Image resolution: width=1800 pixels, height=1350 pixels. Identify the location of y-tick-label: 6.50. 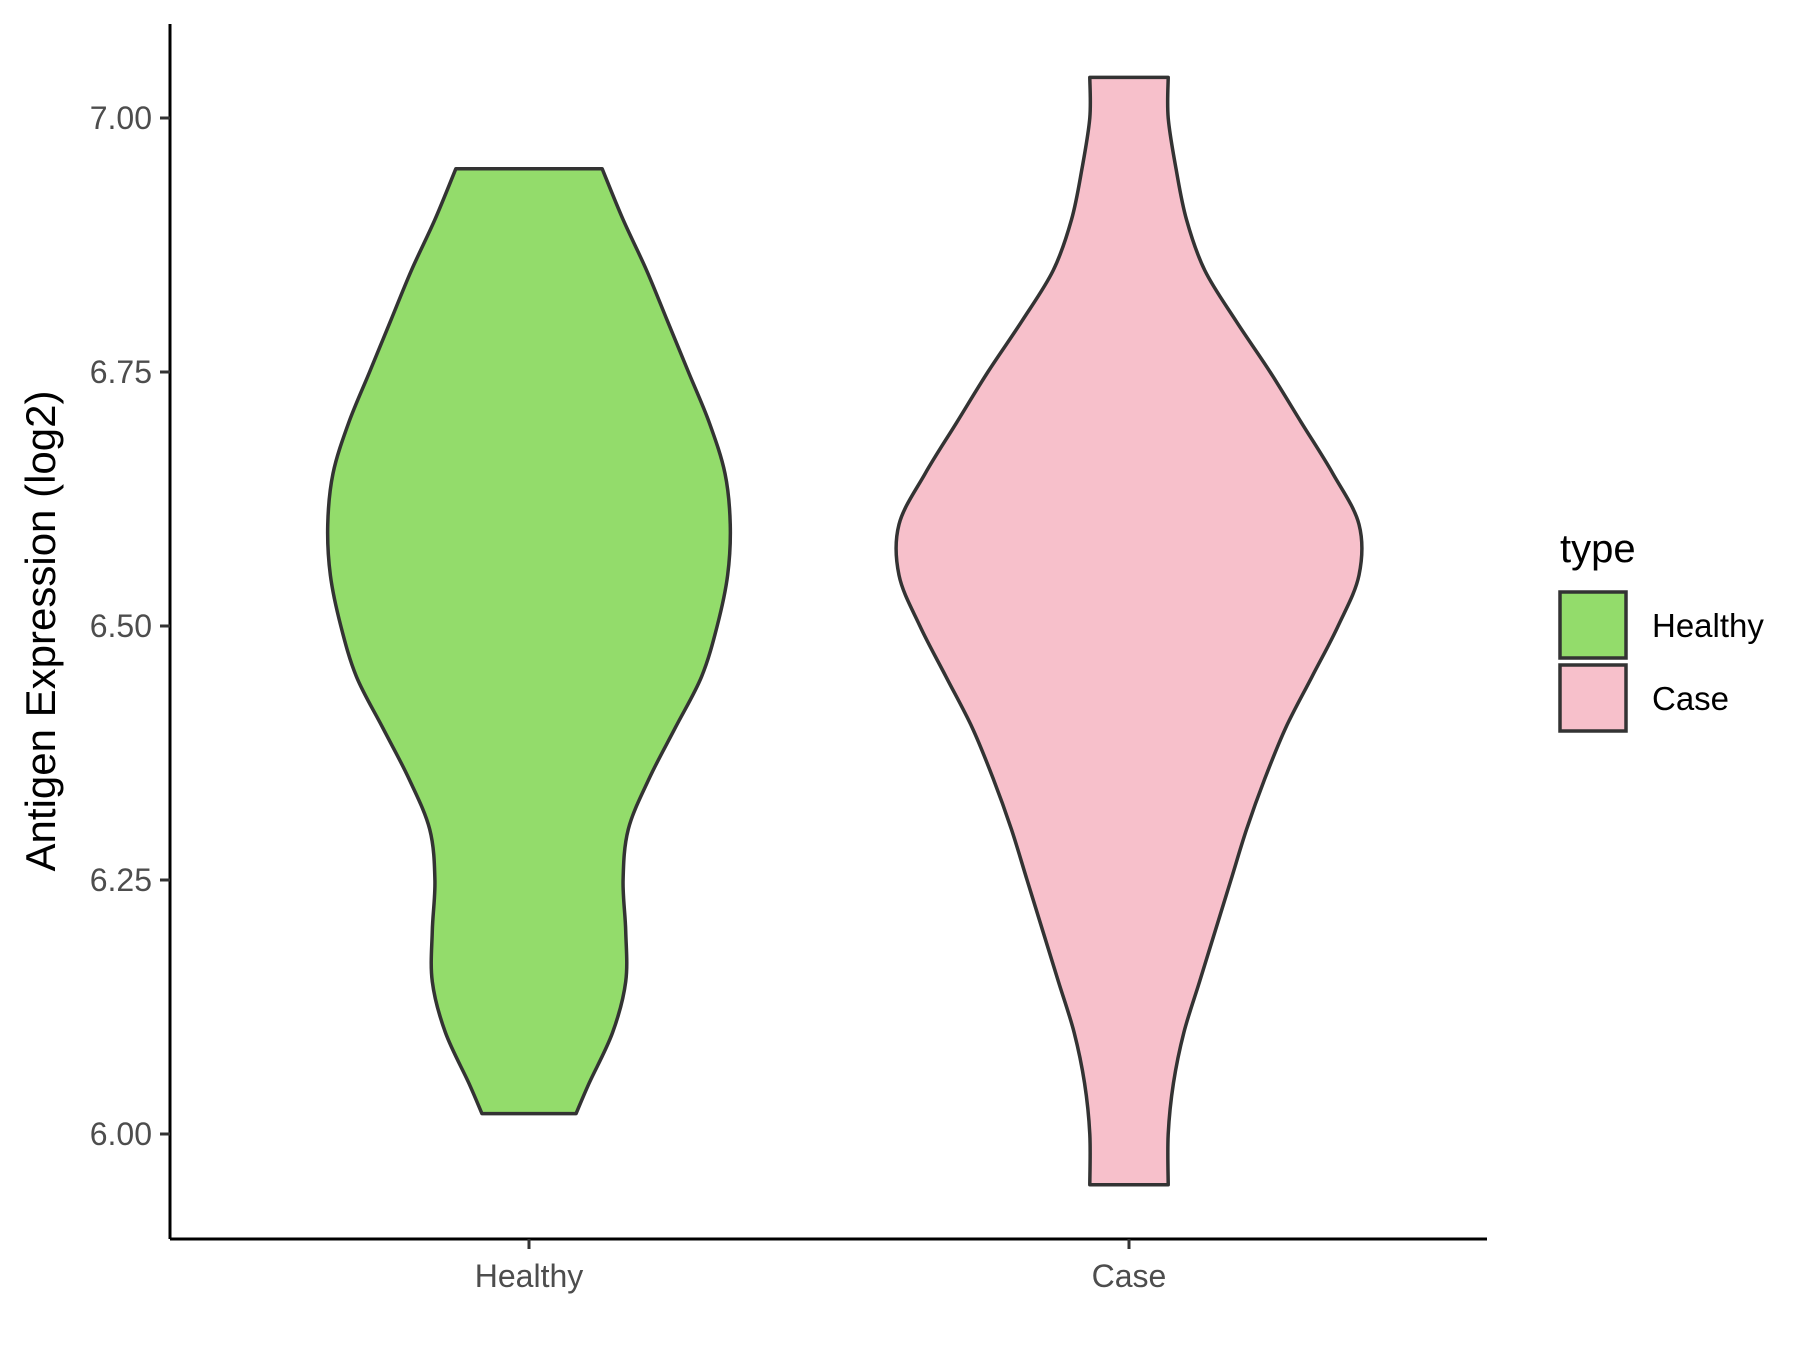
(121, 626).